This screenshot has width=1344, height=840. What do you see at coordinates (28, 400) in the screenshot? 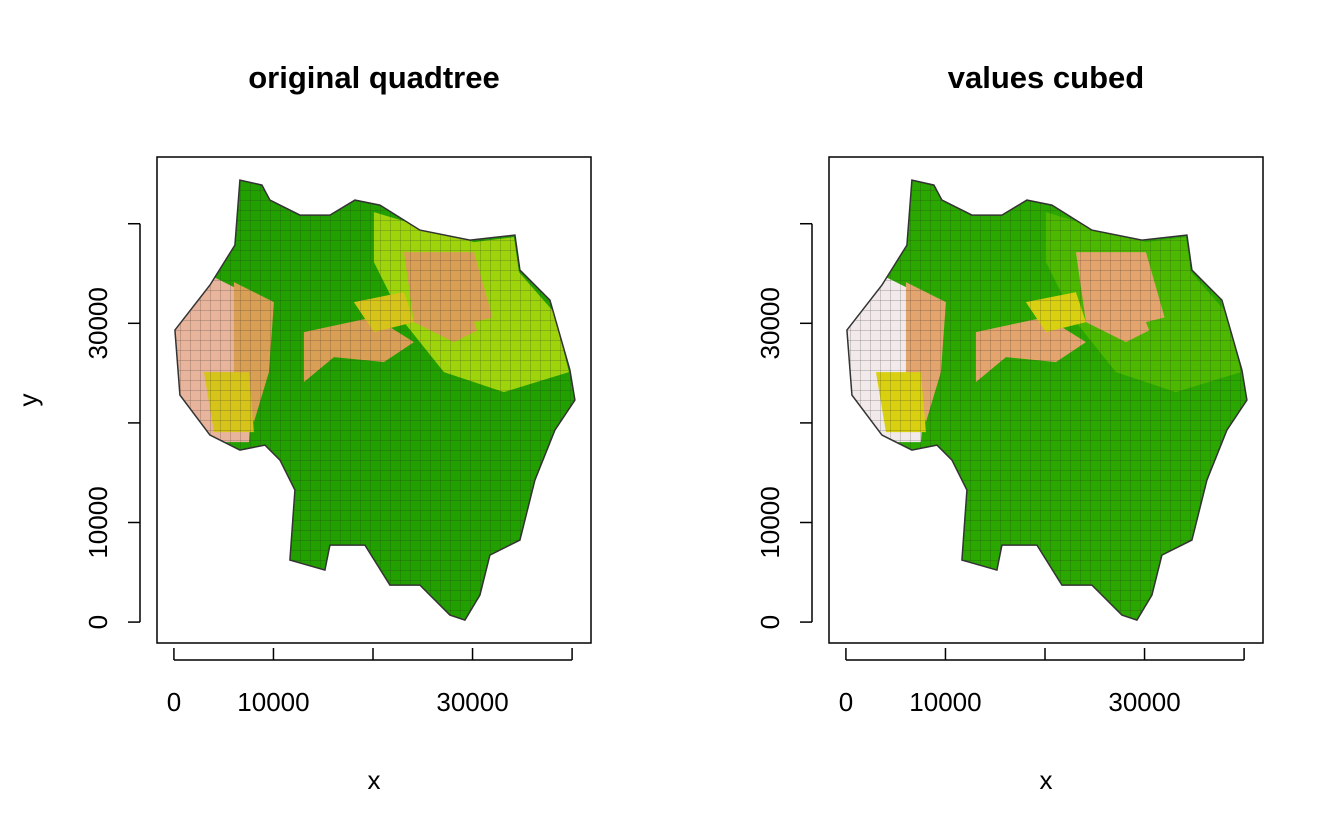
I see `y-axis-label: y` at bounding box center [28, 400].